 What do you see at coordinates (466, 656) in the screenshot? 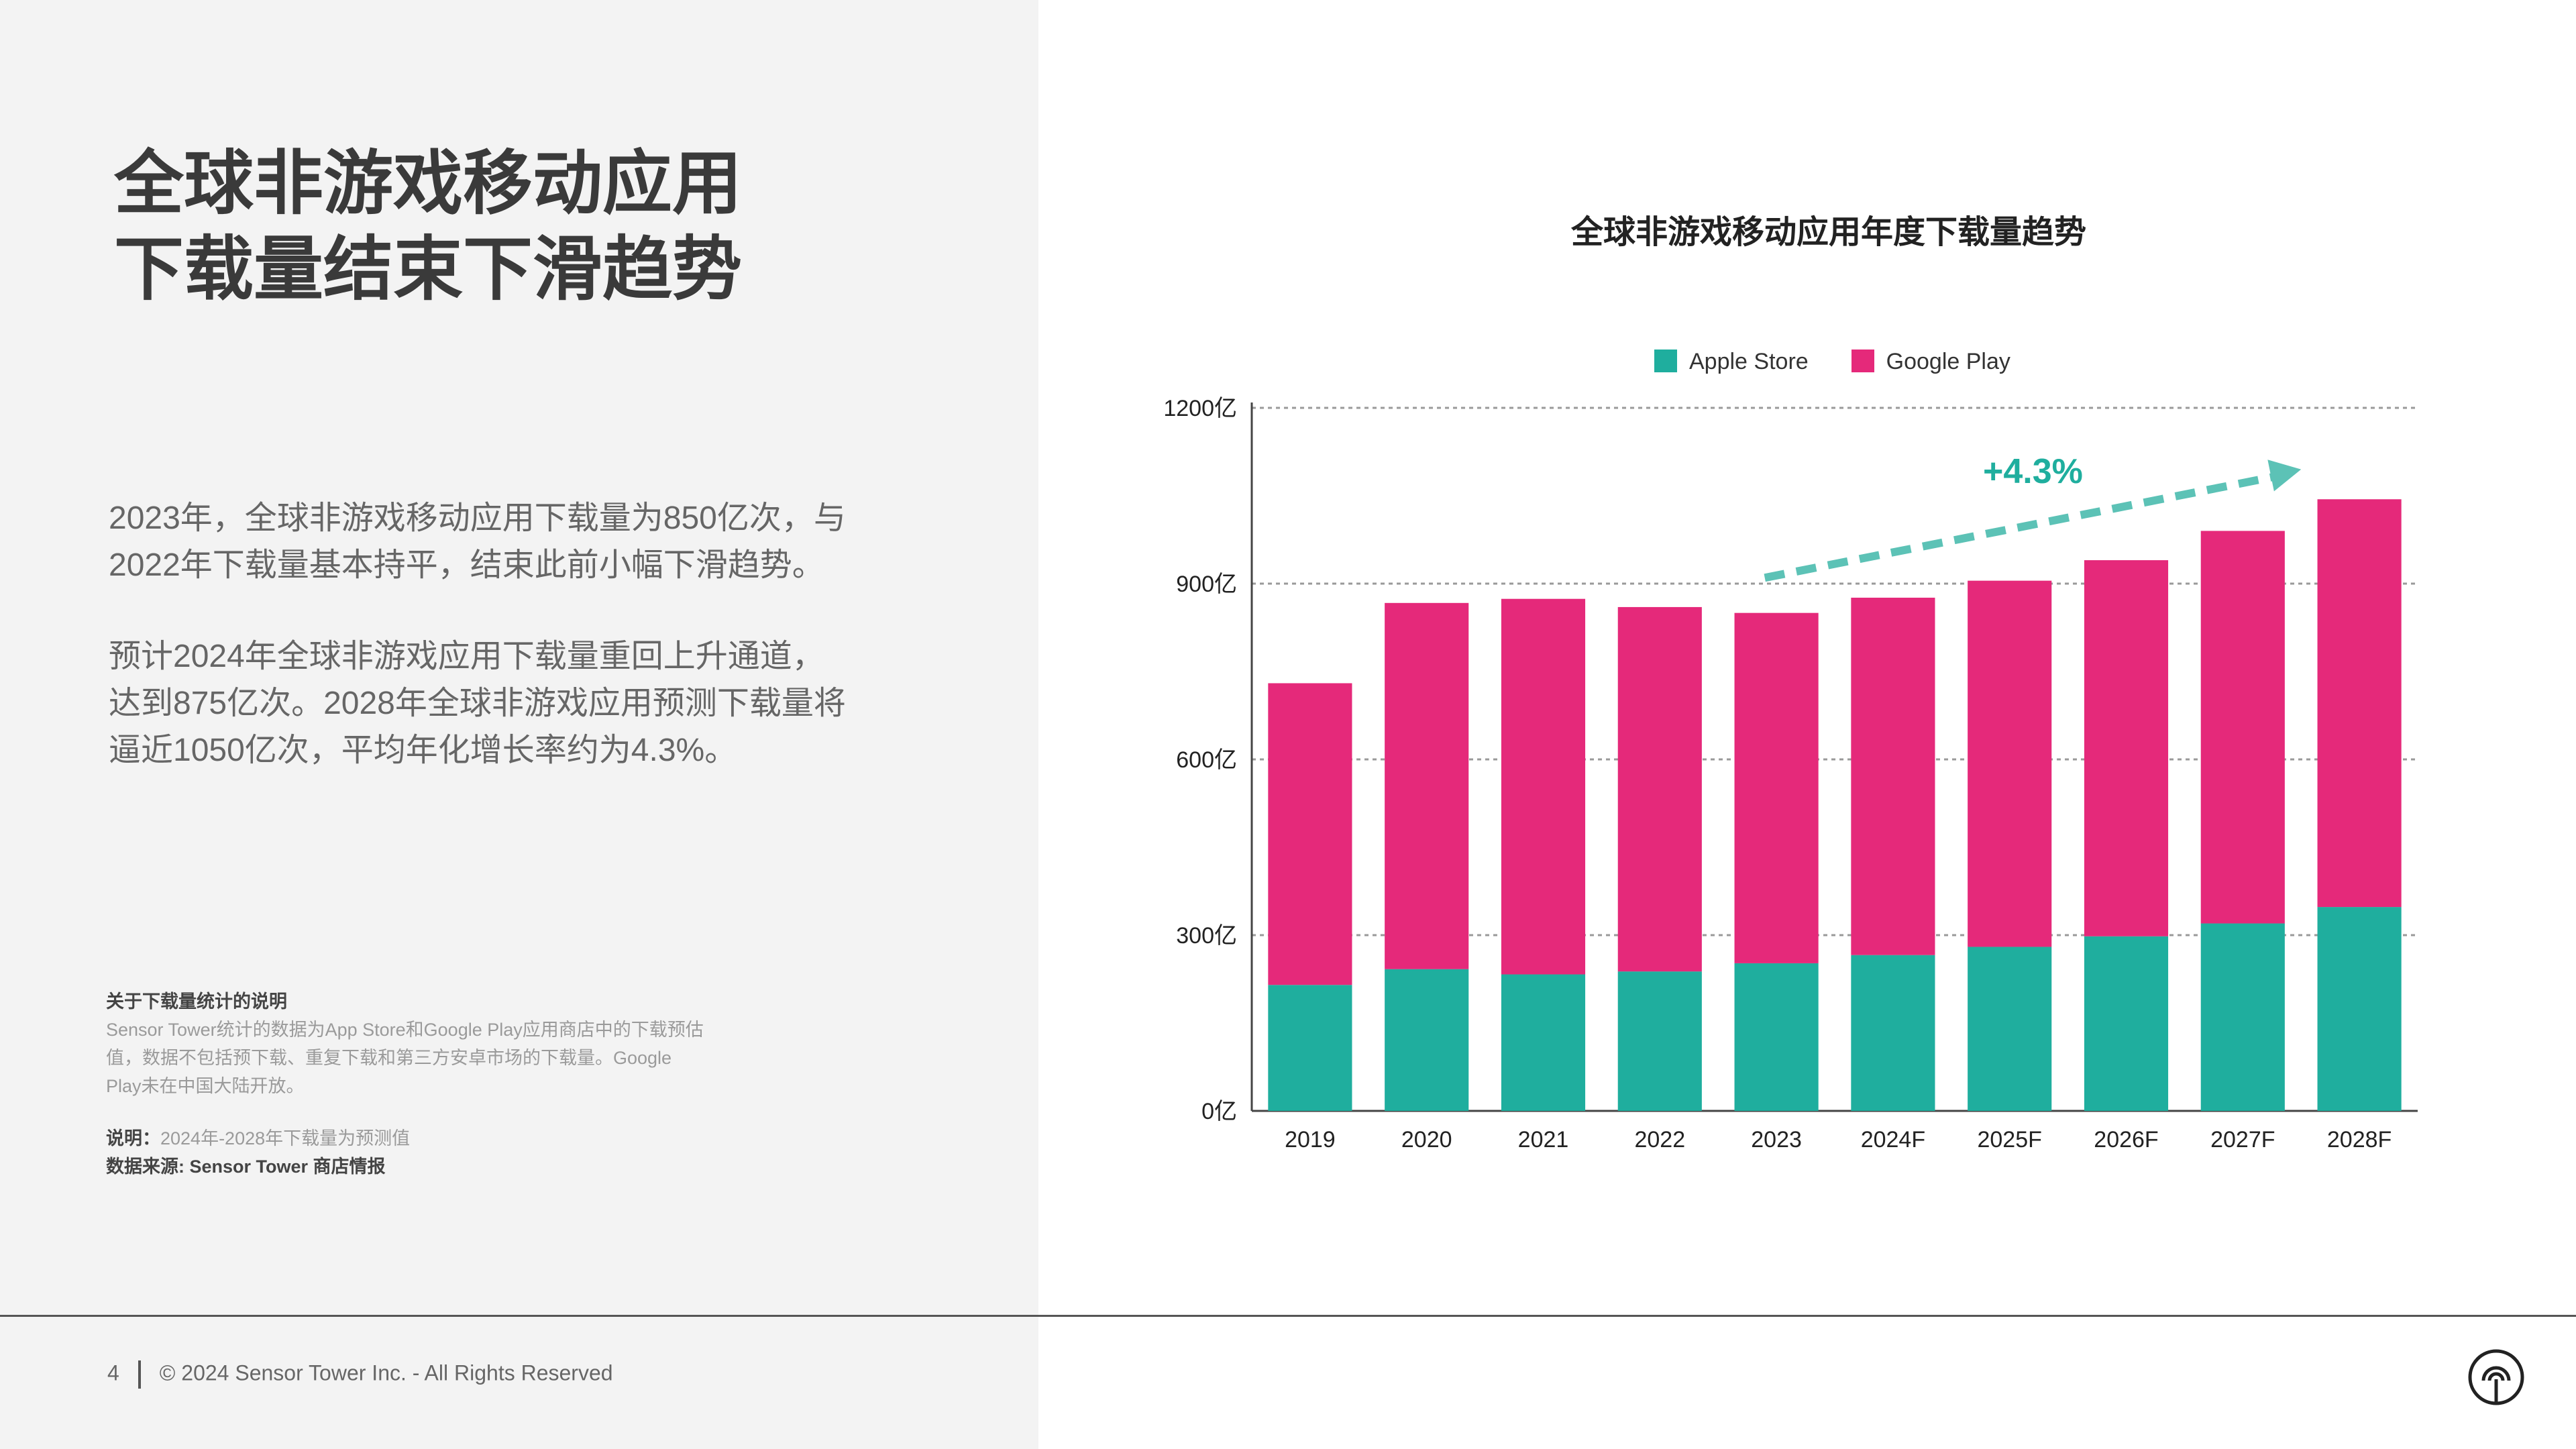
I see `paragraph-2-line-1: 预计2024年全球非游戏应用下载量重回上升通道，` at bounding box center [466, 656].